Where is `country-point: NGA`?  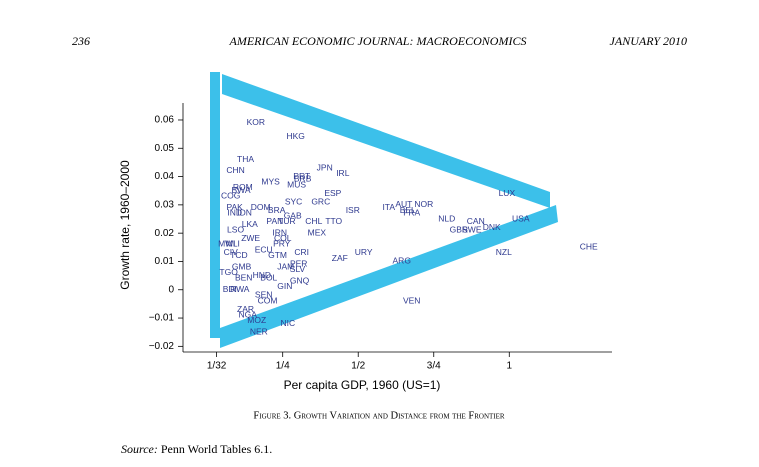 country-point: NGA is located at coordinates (247, 314).